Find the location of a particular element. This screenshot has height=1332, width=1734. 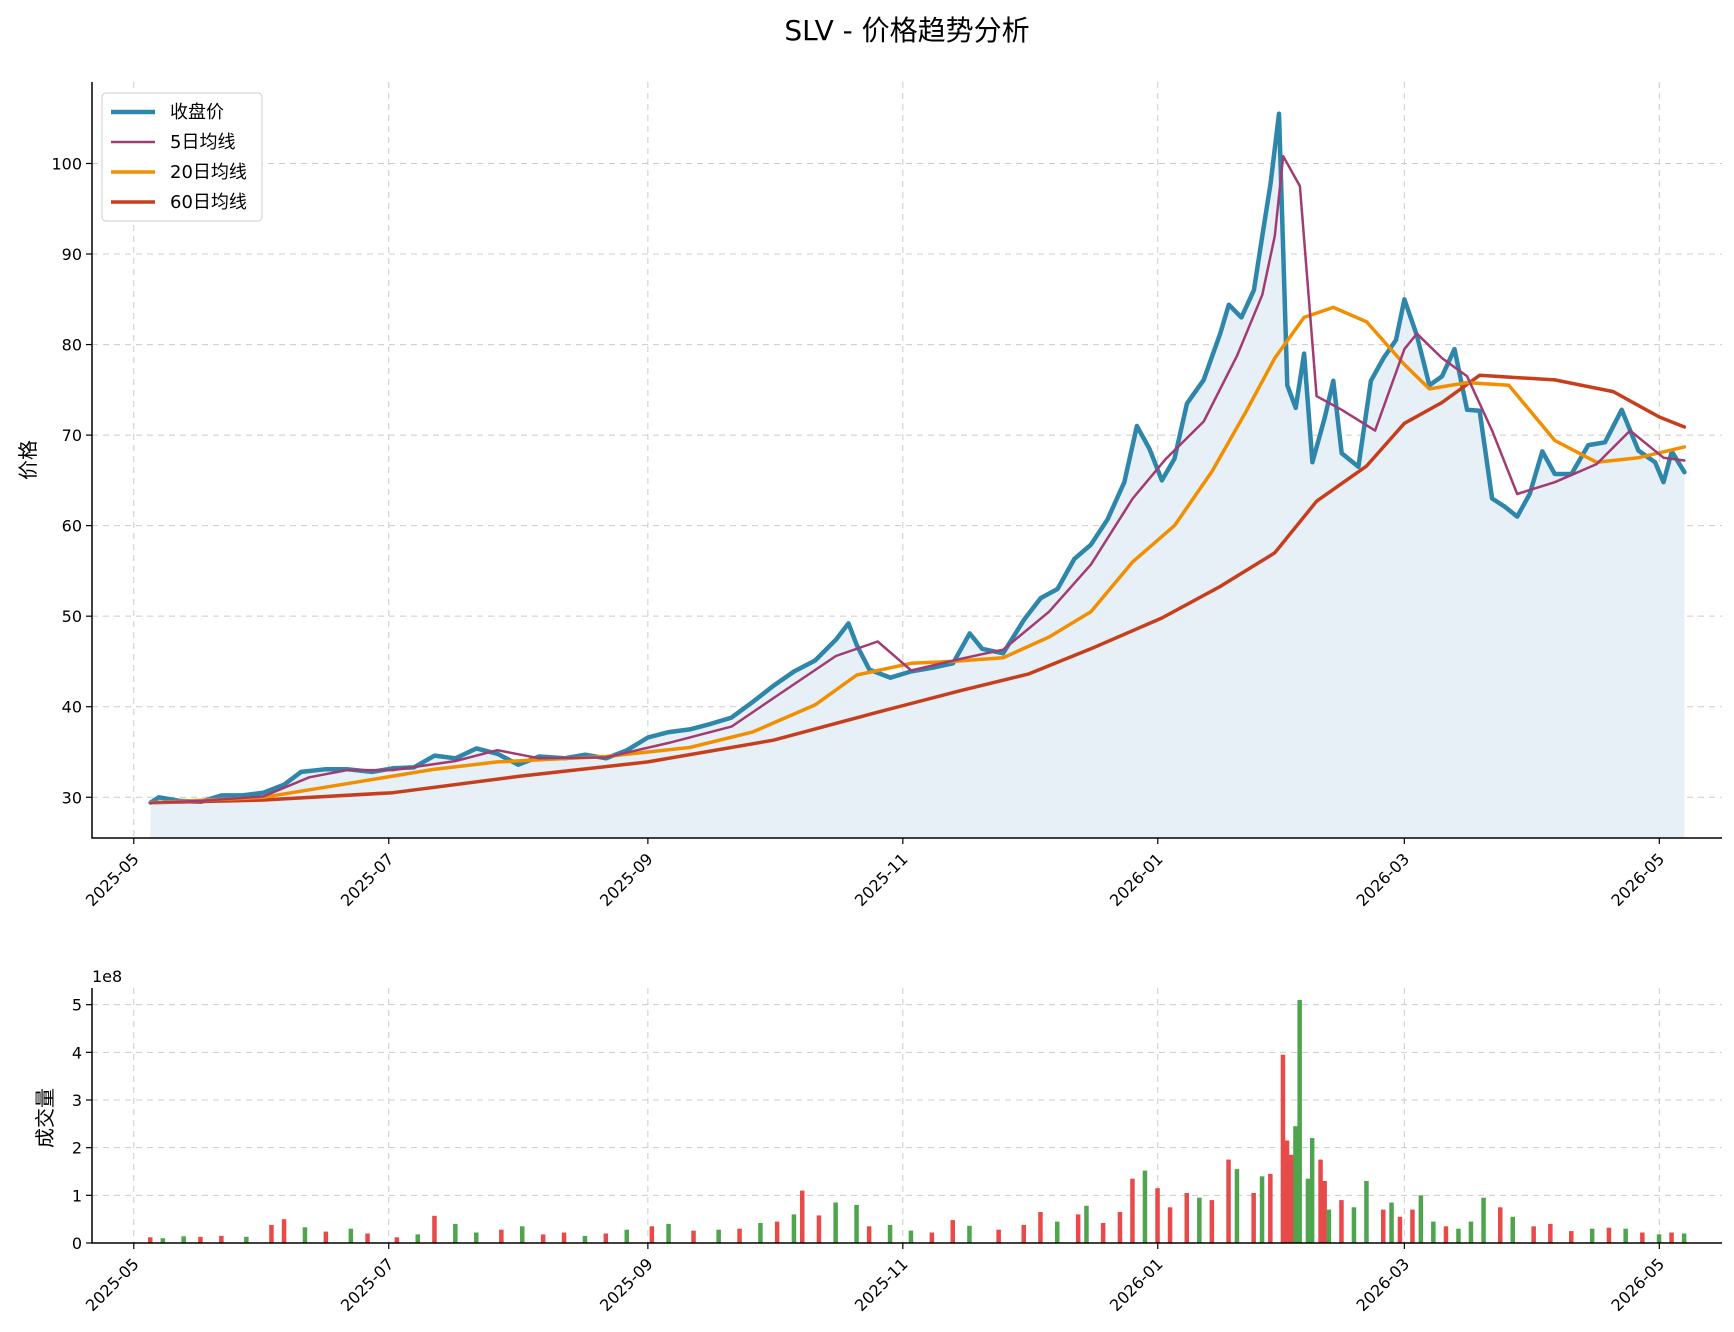

volume-x-tick-label: 2026-05 is located at coordinates (1637, 1284).